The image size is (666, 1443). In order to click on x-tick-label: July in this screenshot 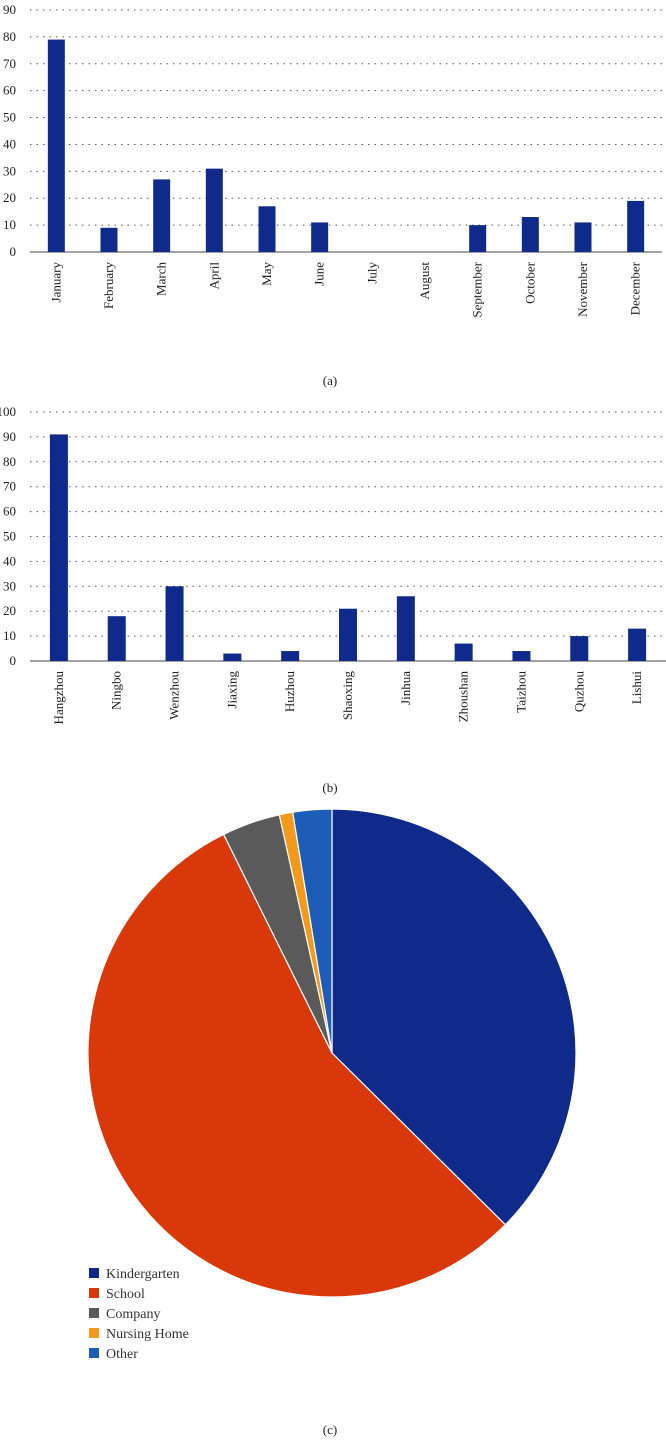, I will do `click(371, 273)`.